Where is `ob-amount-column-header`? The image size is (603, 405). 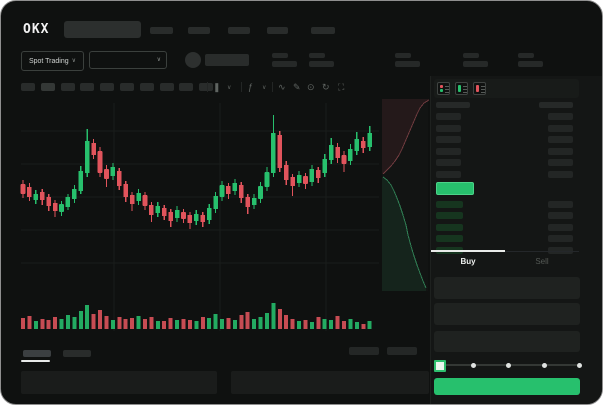 ob-amount-column-header is located at coordinates (556, 105).